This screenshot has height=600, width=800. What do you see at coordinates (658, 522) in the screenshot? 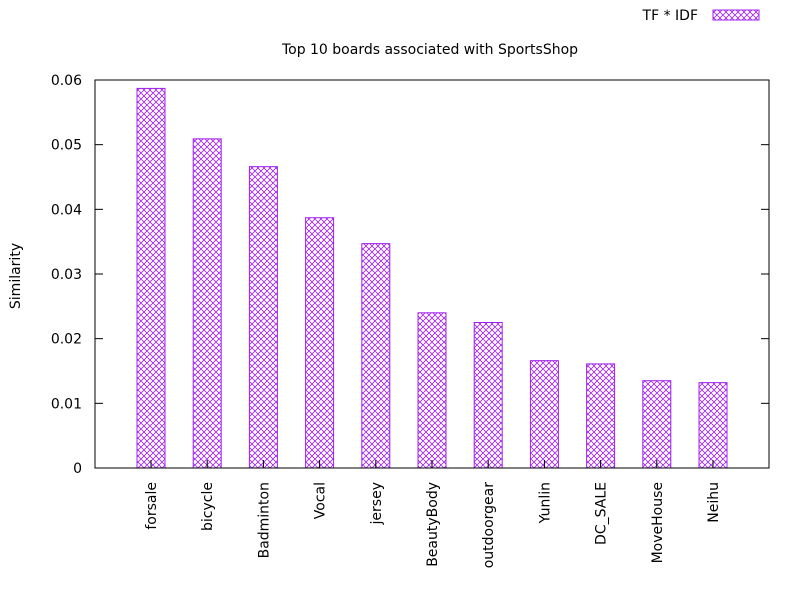
I see `x-tick-label: MoveHouse` at bounding box center [658, 522].